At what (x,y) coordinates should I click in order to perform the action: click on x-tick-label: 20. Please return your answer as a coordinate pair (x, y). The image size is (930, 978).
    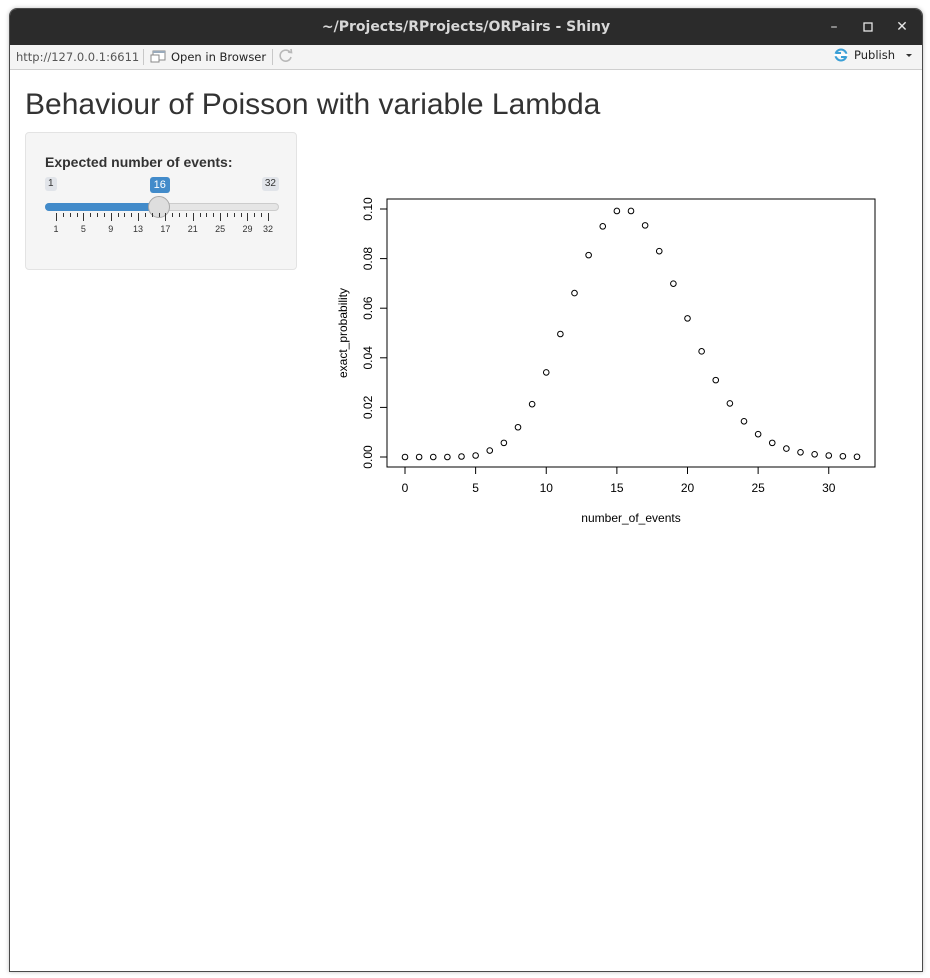
    Looking at the image, I should click on (688, 488).